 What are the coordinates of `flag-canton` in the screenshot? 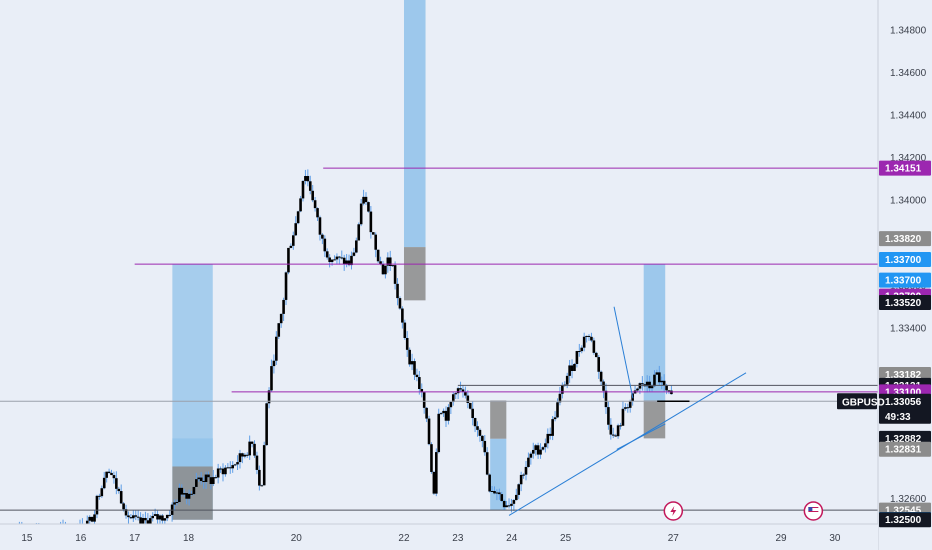 It's located at (810, 509).